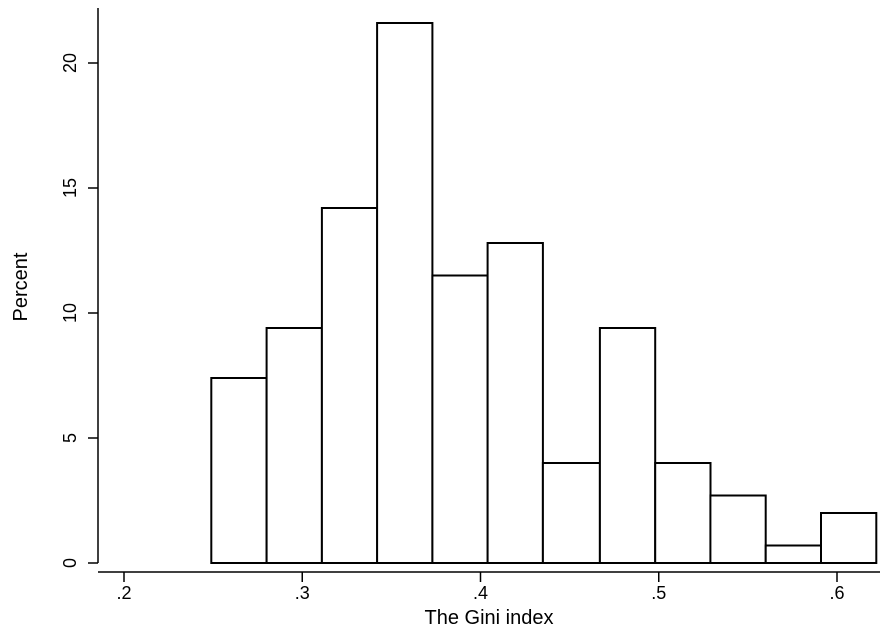  I want to click on x-axis-ticks: .2 .3 .4 .5 .6, so click(480, 587).